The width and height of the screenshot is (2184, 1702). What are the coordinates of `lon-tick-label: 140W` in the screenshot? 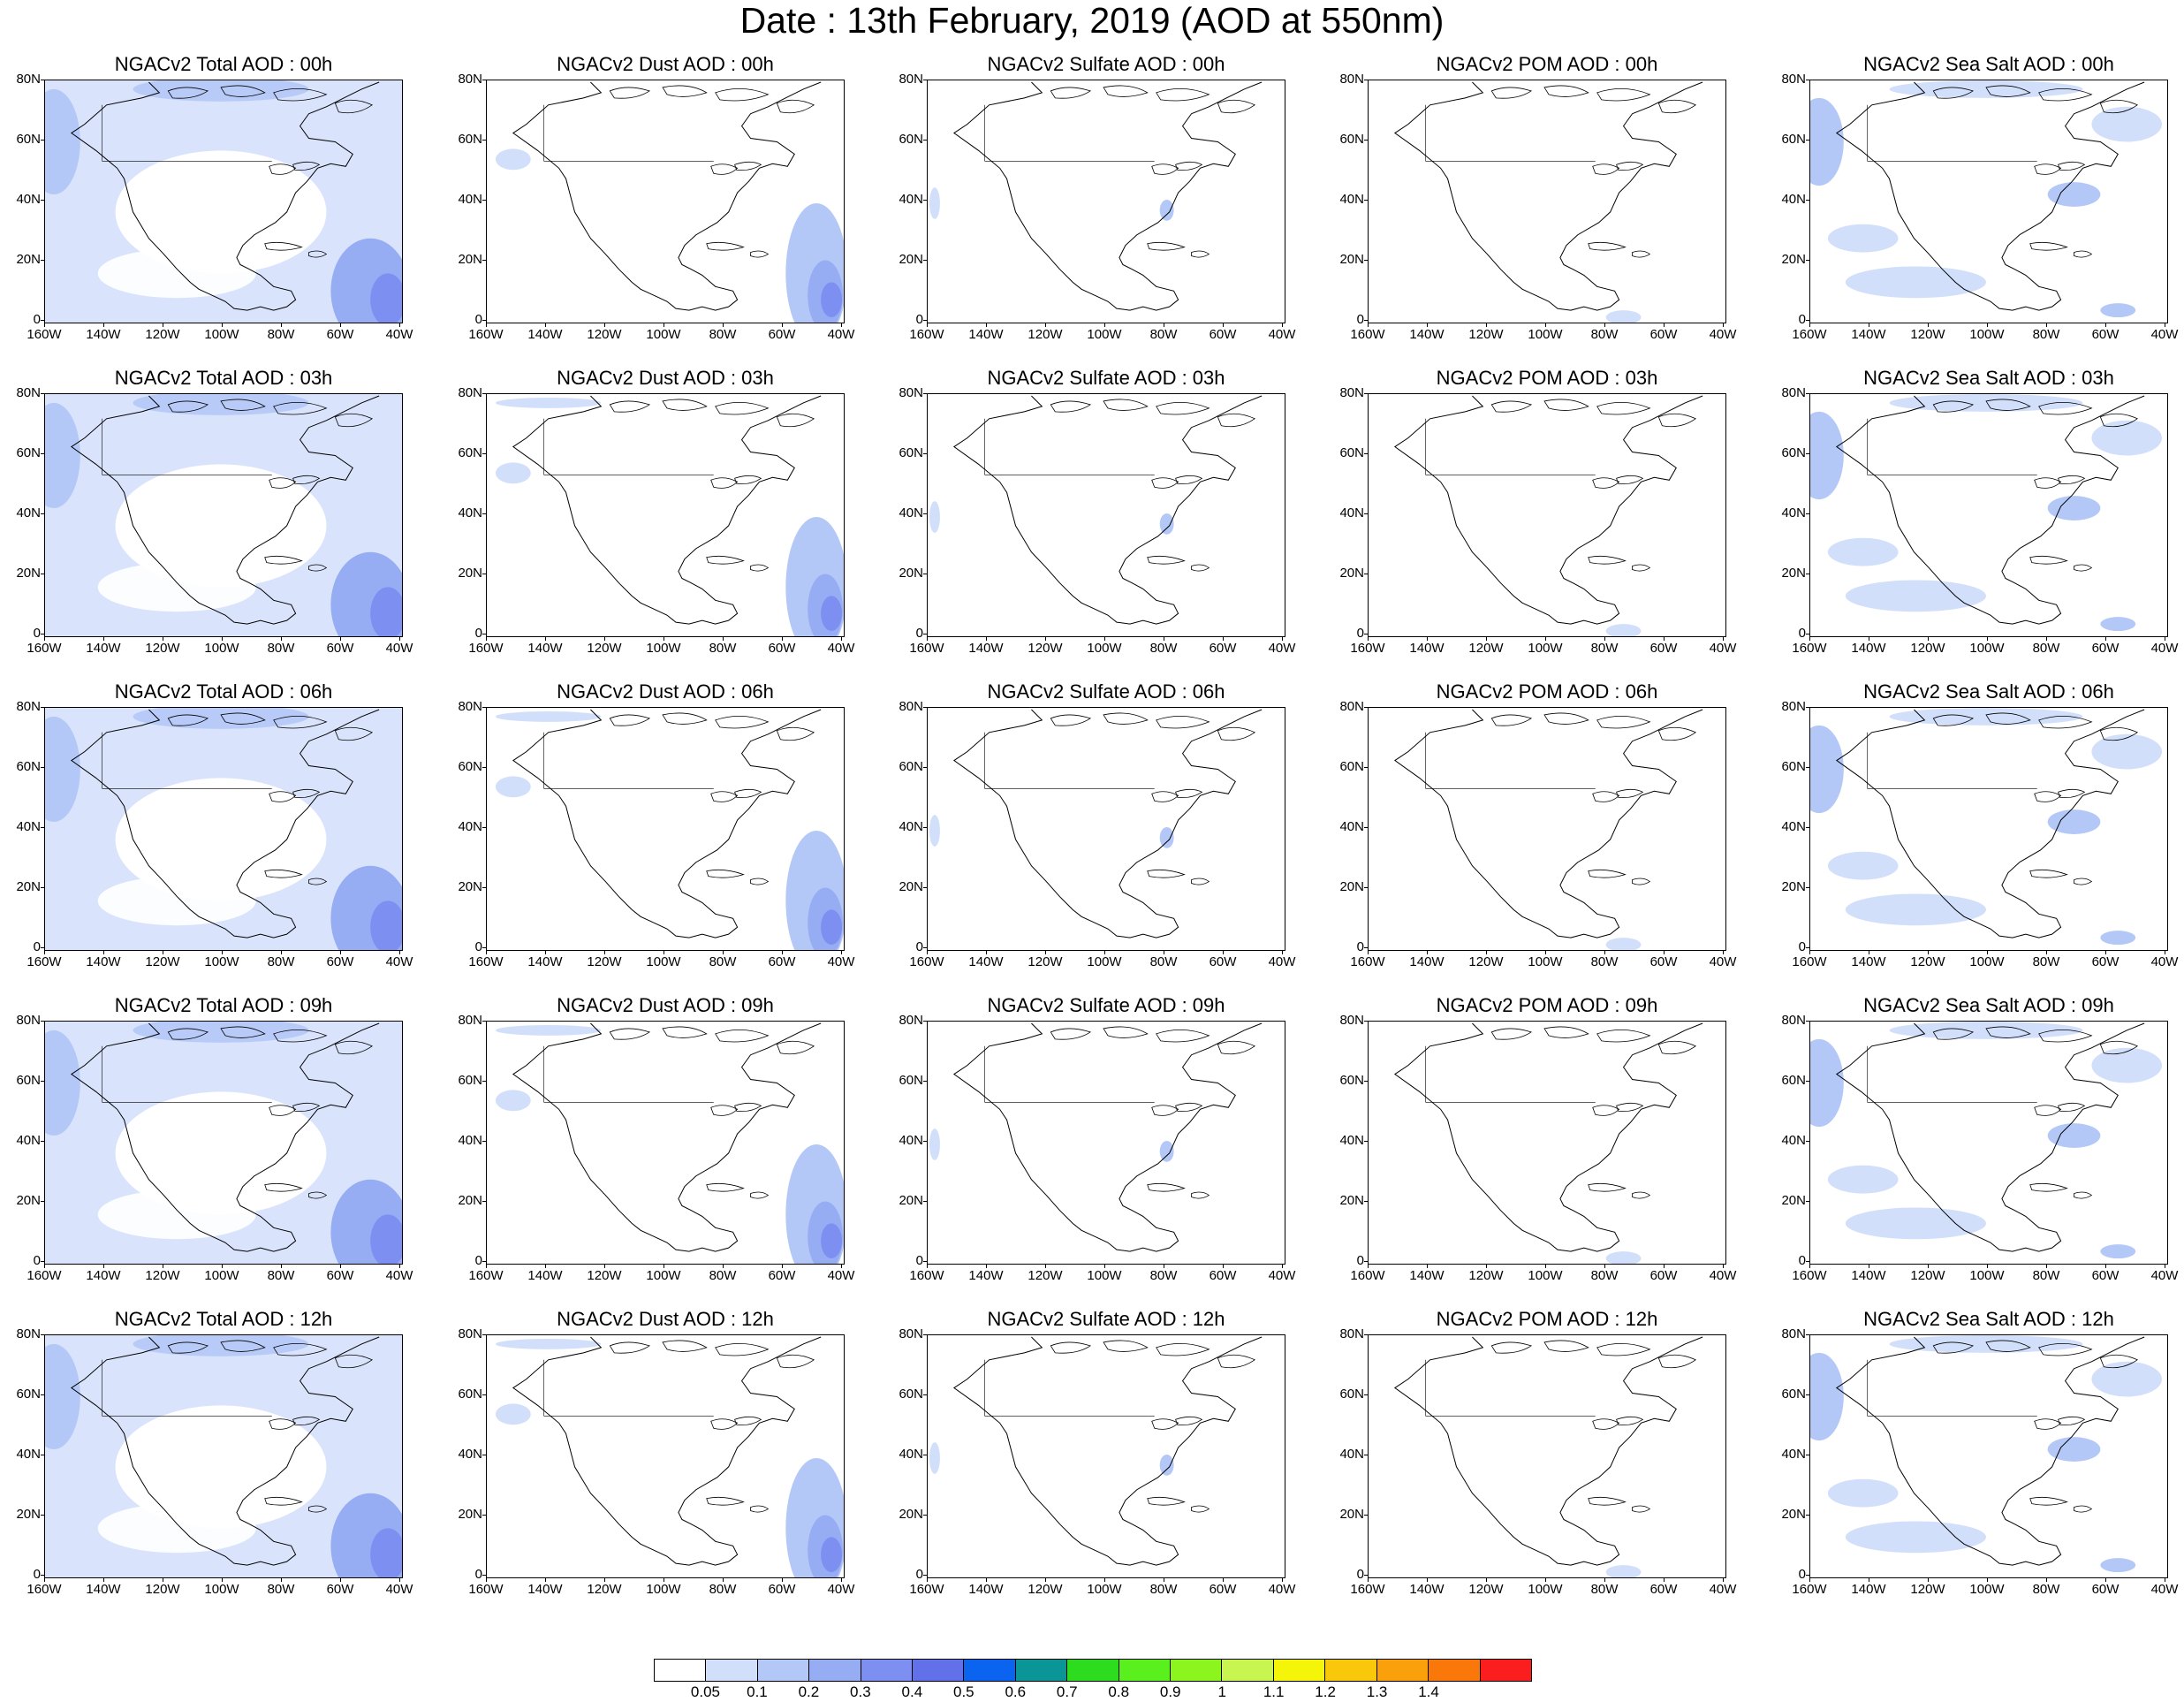 It's located at (1427, 1589).